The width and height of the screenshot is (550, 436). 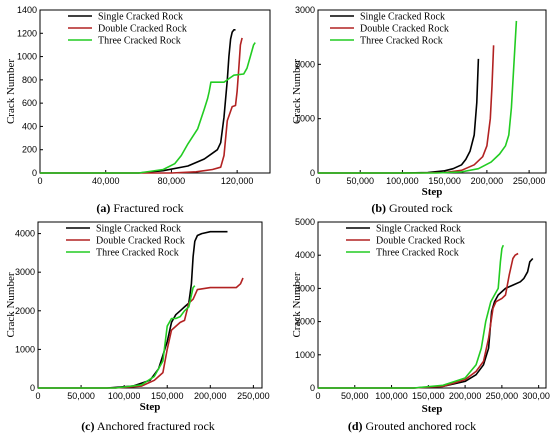 What do you see at coordinates (146, 208) in the screenshot?
I see `panel-caption-text: Fractured rock` at bounding box center [146, 208].